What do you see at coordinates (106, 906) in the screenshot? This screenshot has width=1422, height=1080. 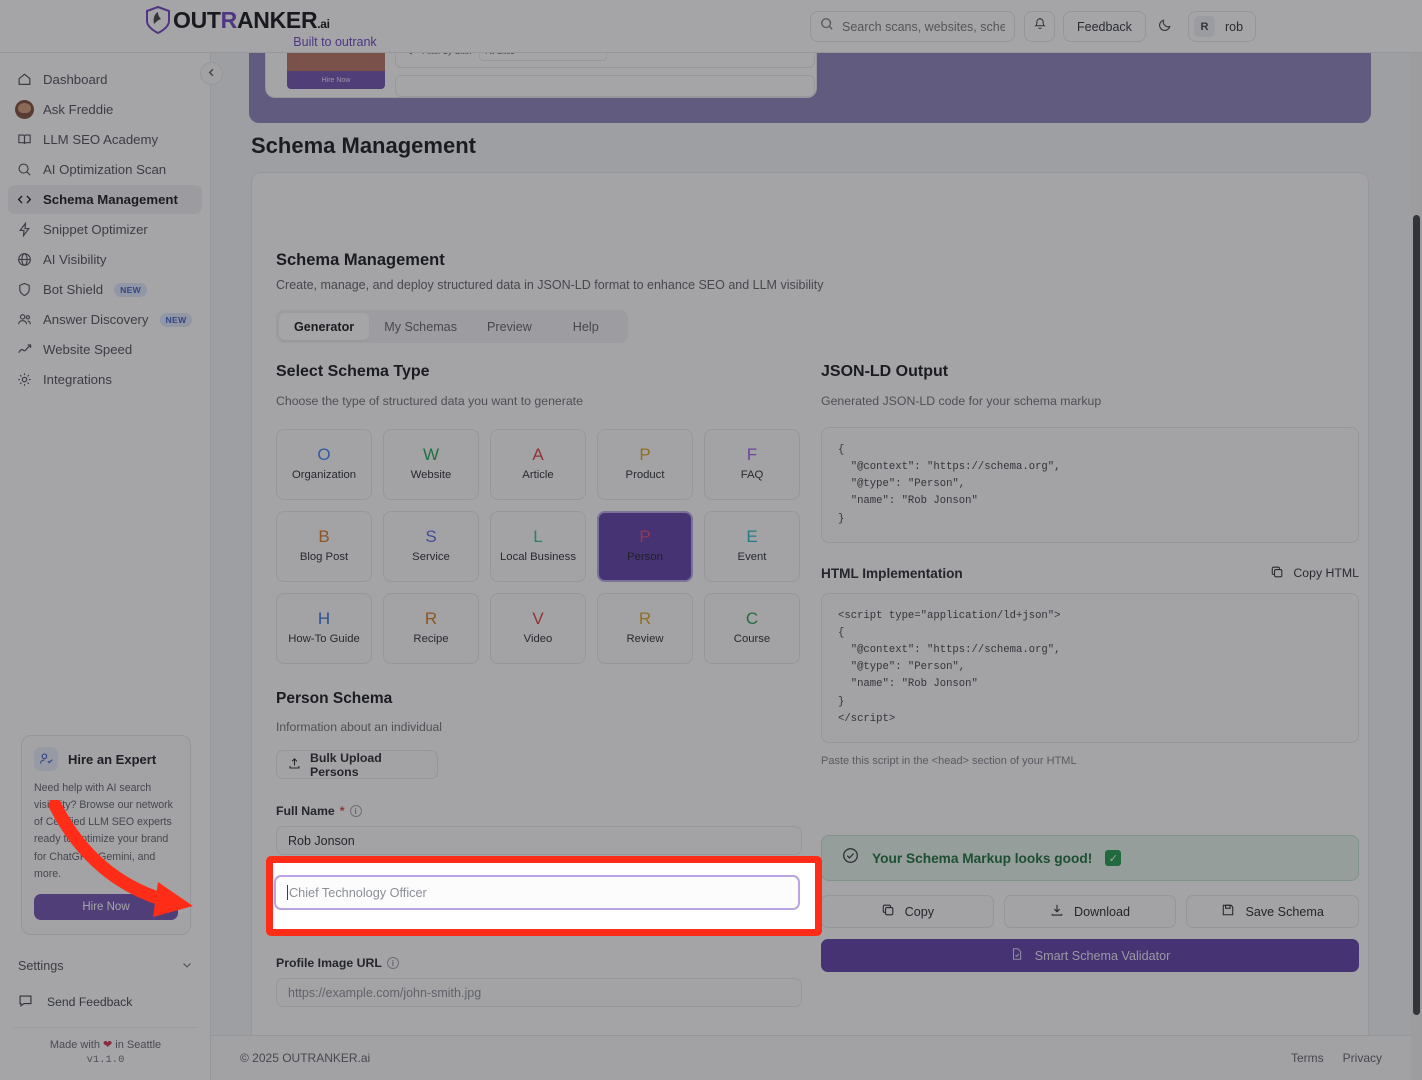 I see `hire-now-button: Hire Now` at bounding box center [106, 906].